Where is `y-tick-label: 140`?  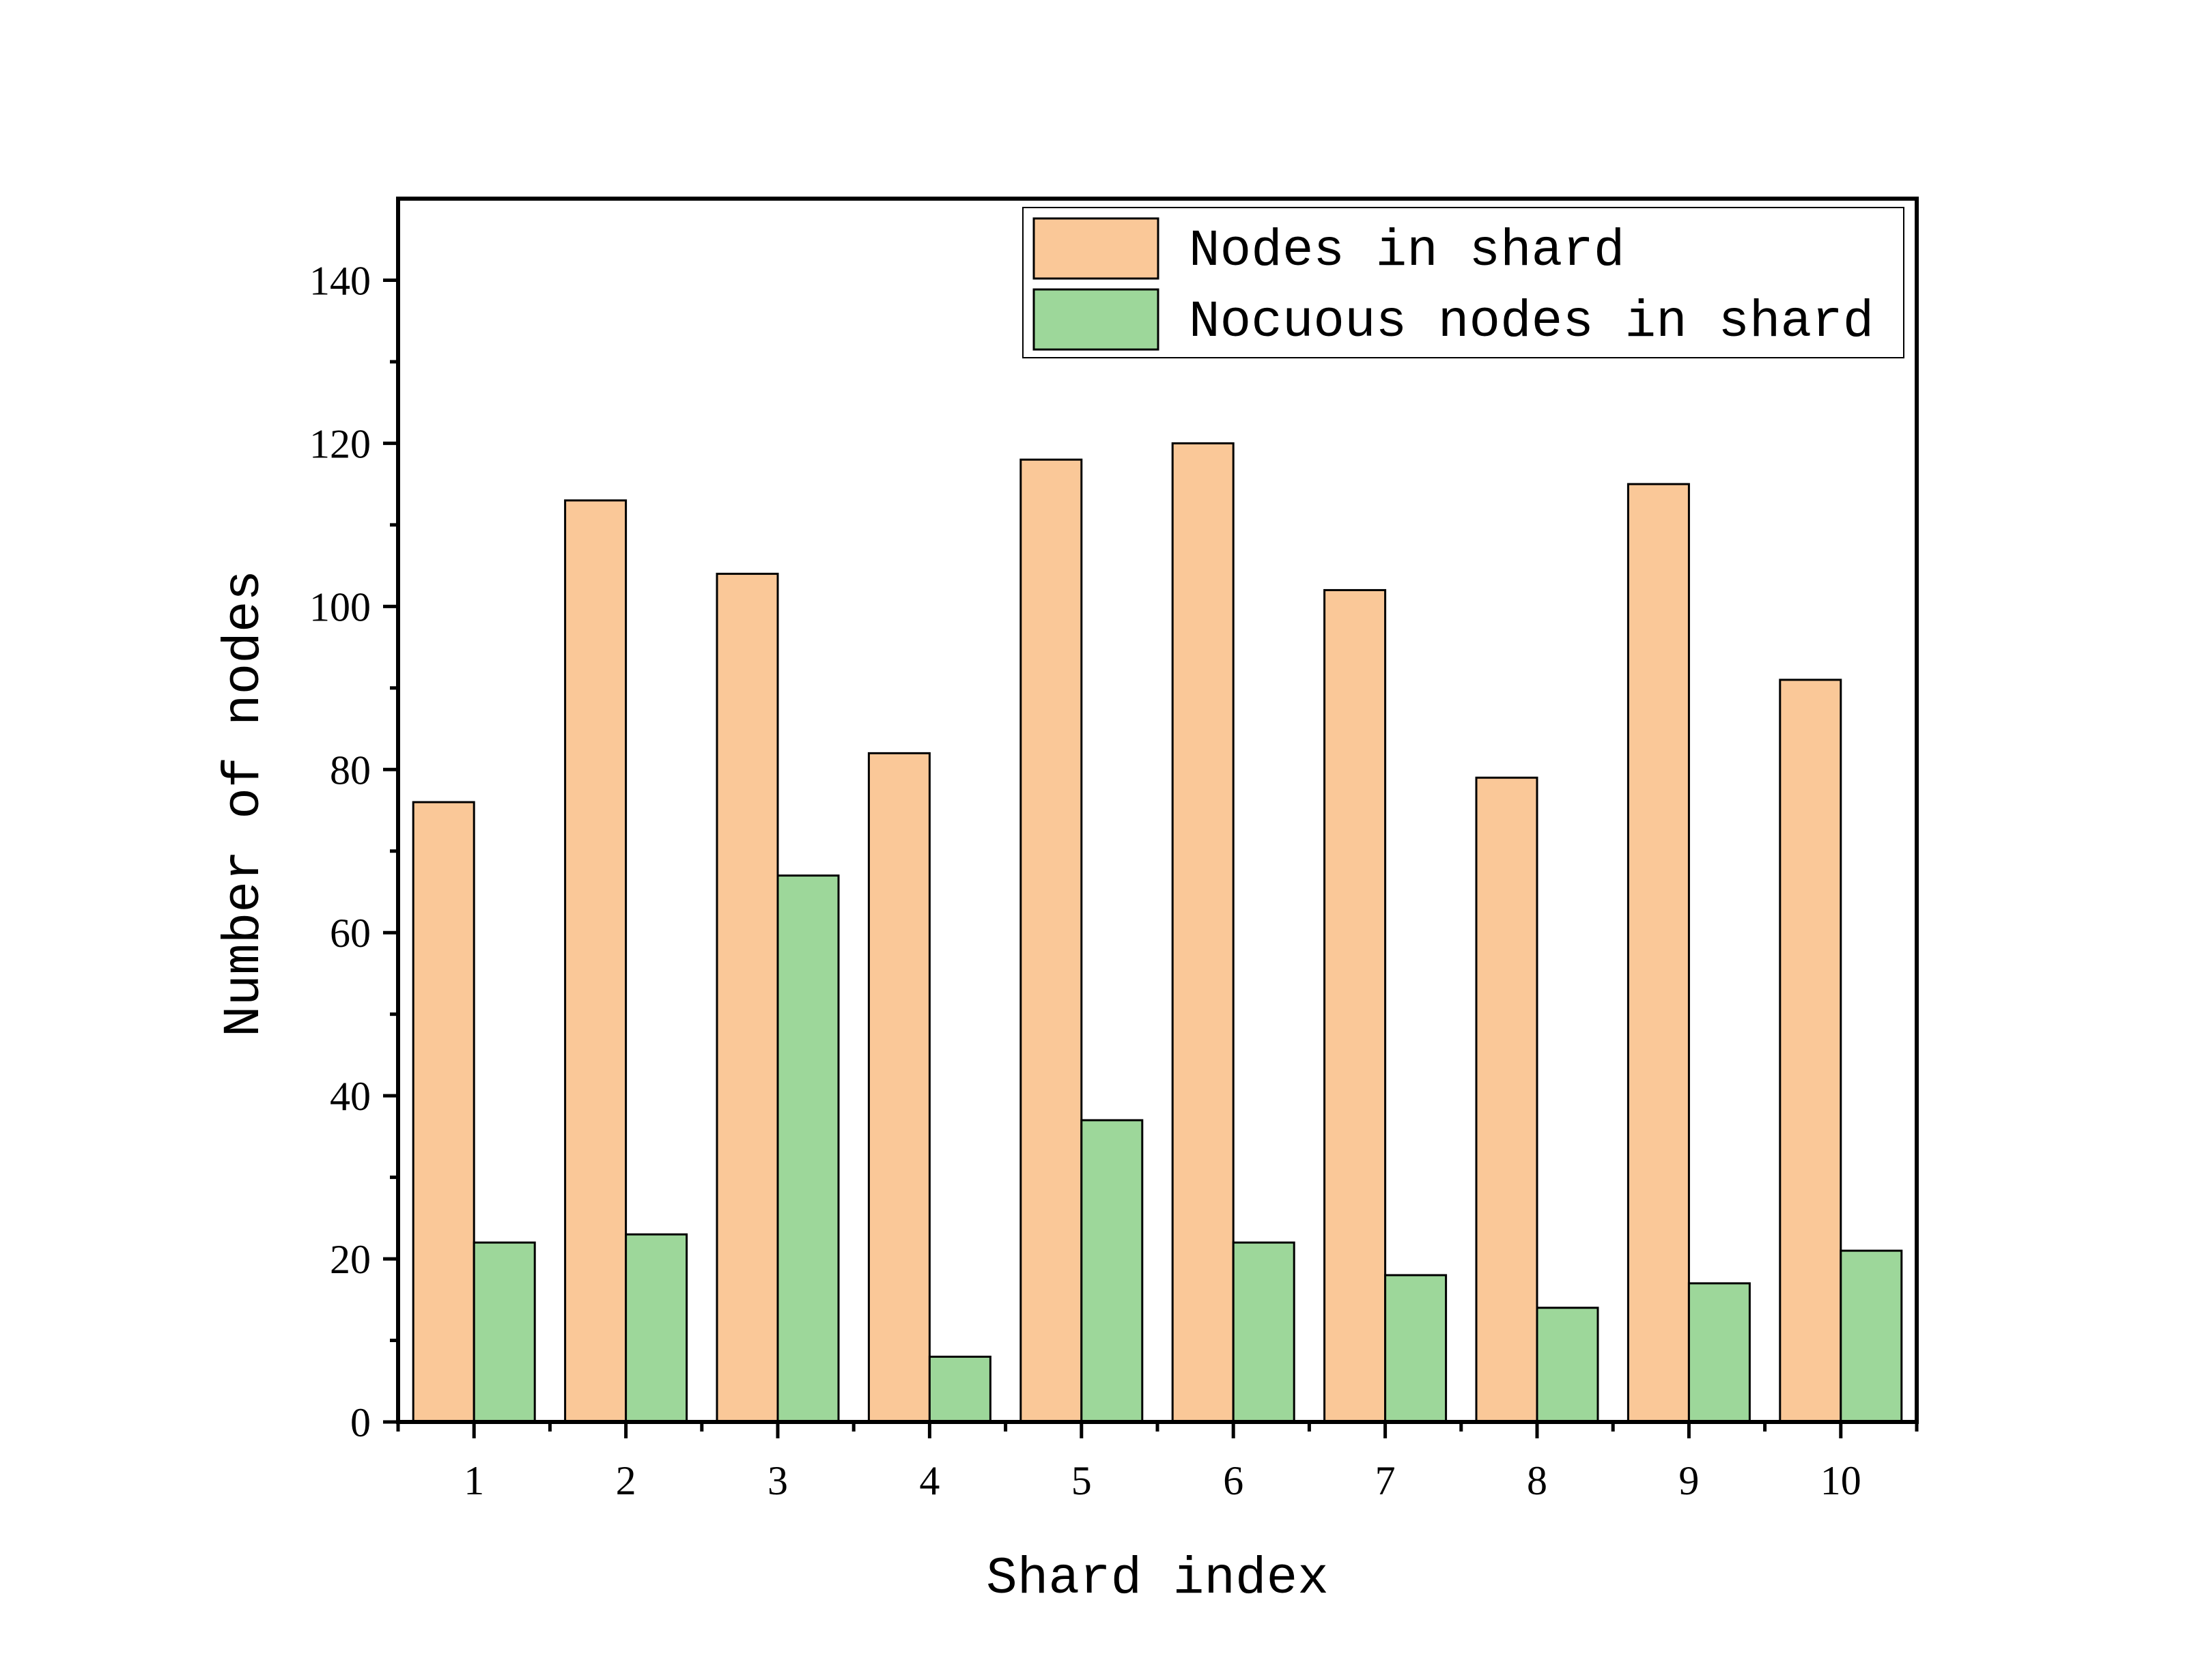 y-tick-label: 140 is located at coordinates (340, 280).